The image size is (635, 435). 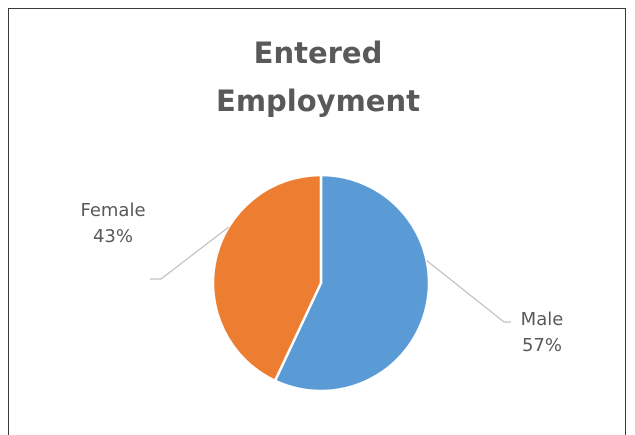 I want to click on leader-lines, so click(x=330, y=274).